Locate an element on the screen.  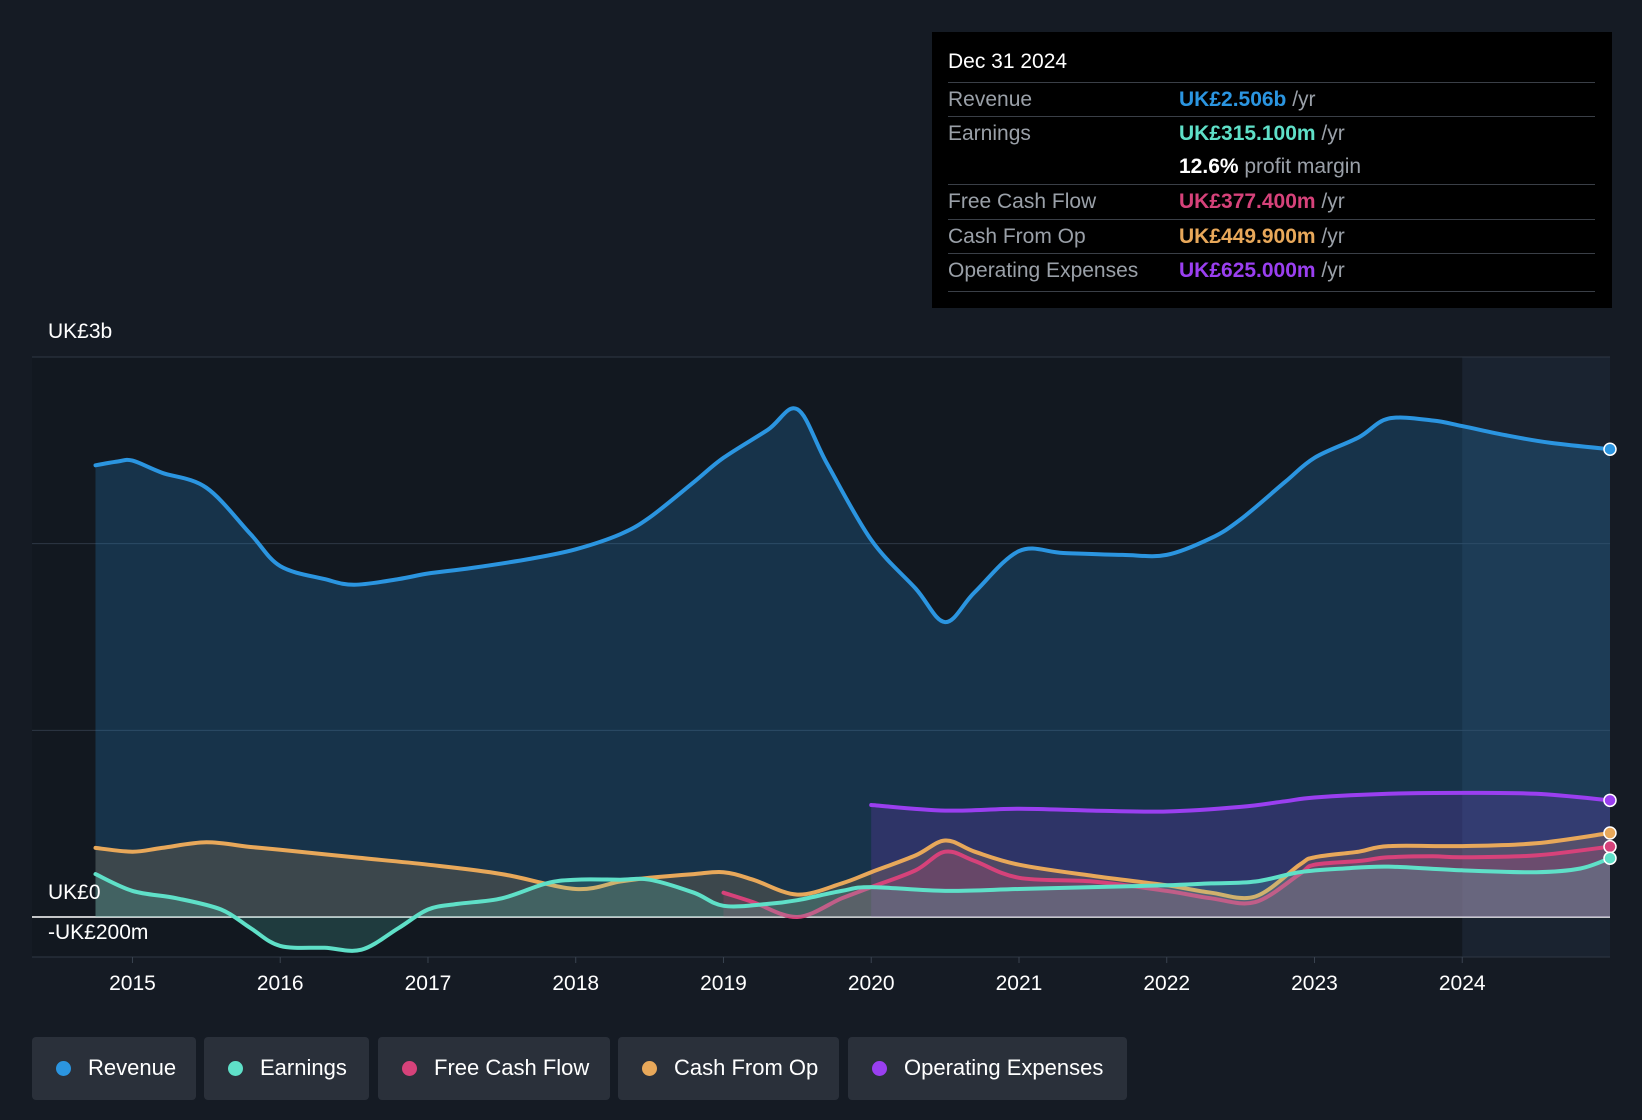
earnings-endpoint is located at coordinates (1610, 858).